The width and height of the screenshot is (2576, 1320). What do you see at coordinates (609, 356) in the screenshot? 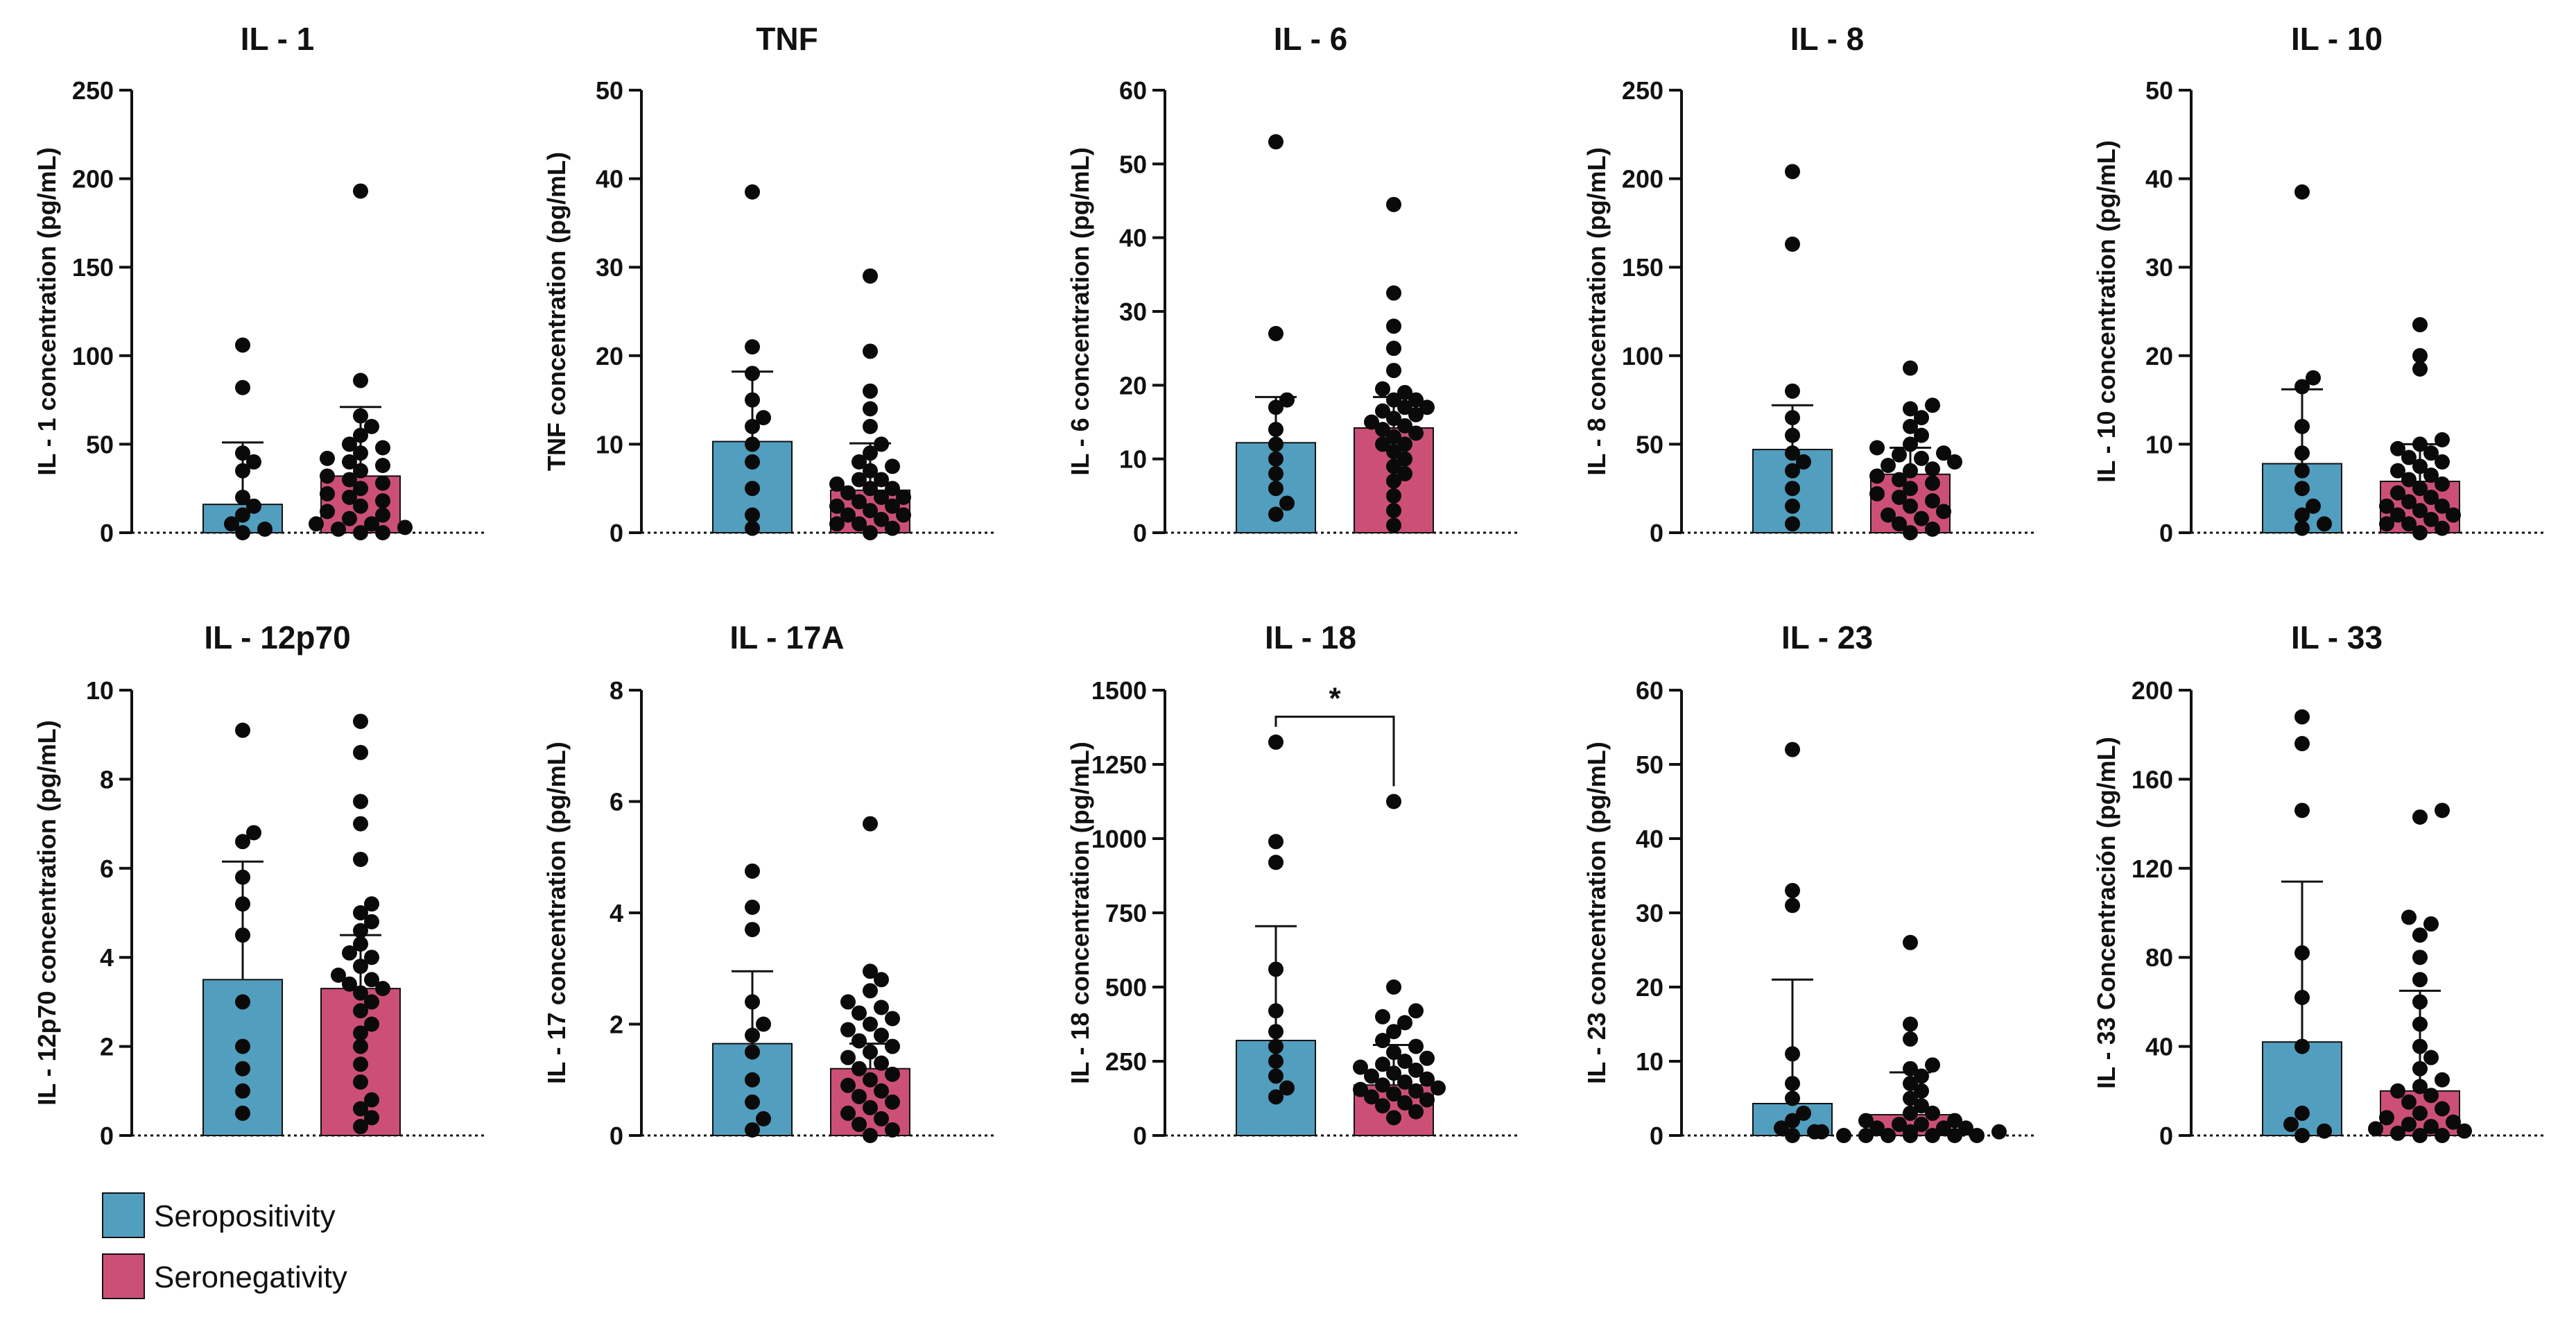
I see `y-tick-label: 20` at bounding box center [609, 356].